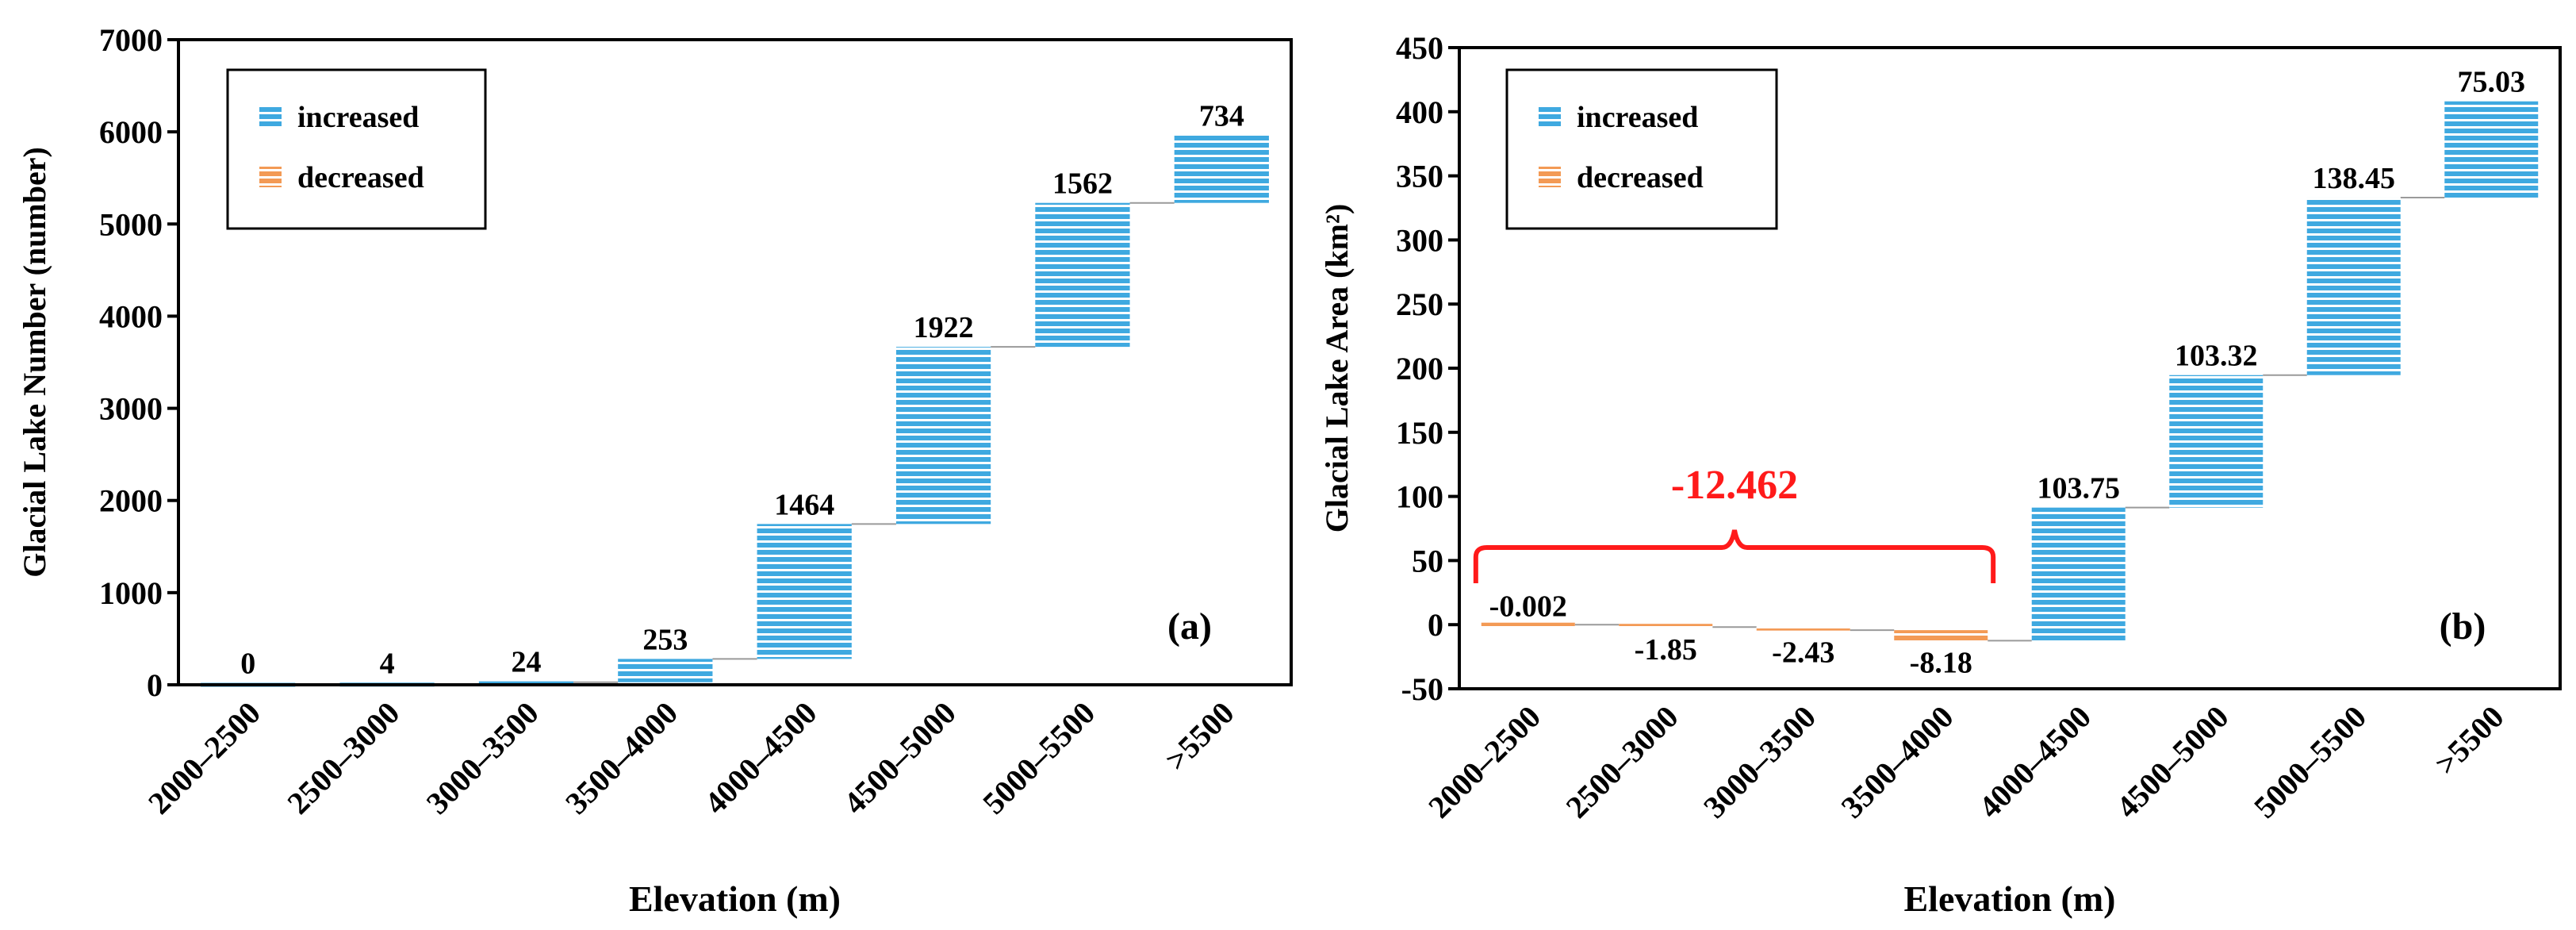  I want to click on y-ticks-a: 0 1000 2000 3000 4000 5000 6000 7000, so click(138, 362).